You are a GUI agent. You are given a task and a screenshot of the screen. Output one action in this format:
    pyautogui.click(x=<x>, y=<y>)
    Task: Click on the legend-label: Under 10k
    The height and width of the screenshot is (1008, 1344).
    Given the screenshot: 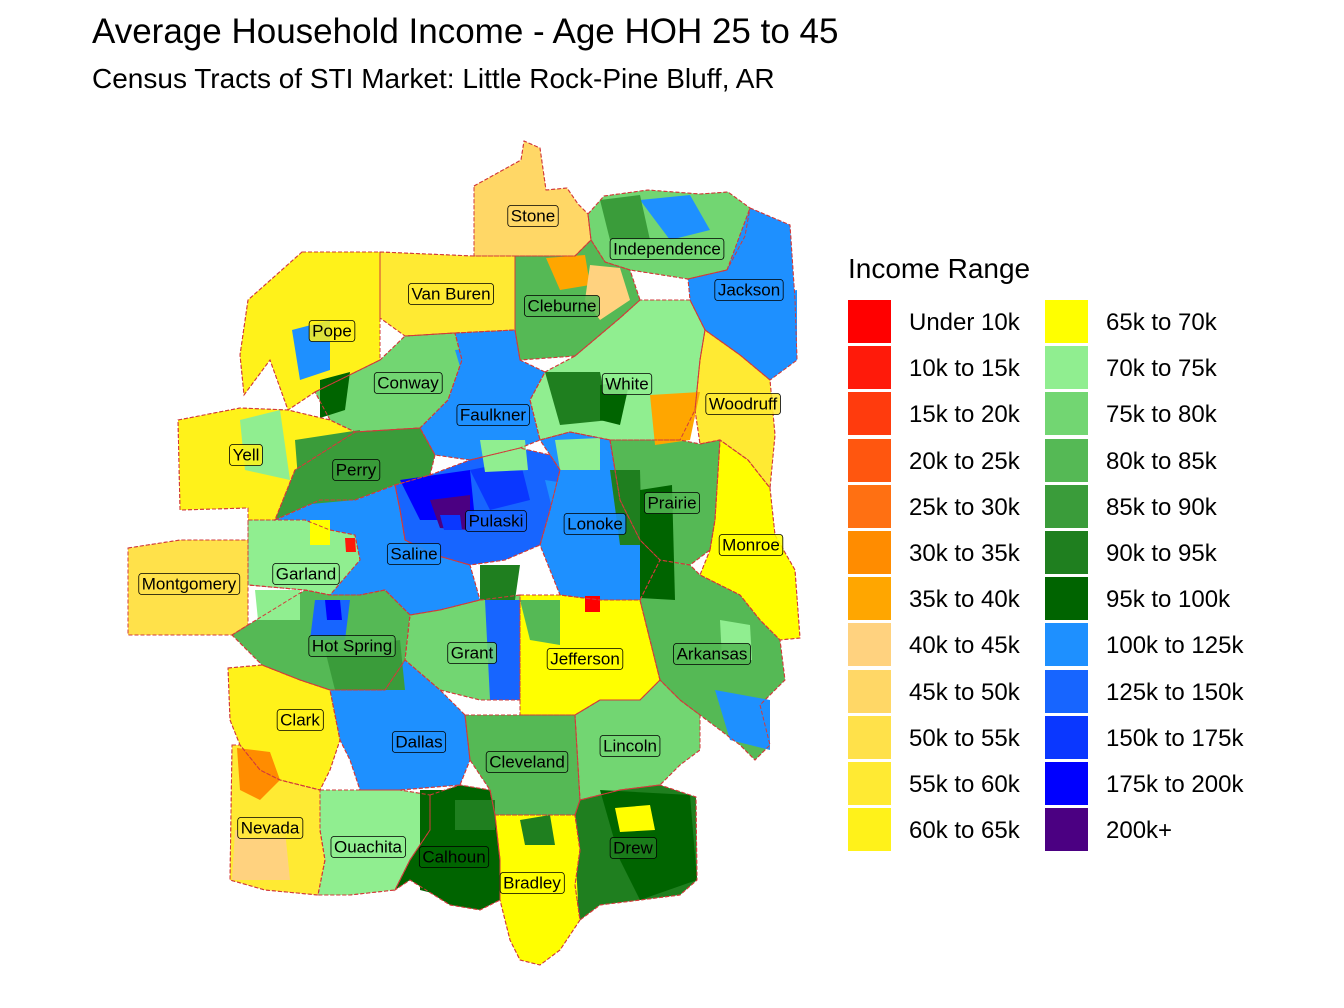 What is the action you would take?
    pyautogui.click(x=964, y=322)
    